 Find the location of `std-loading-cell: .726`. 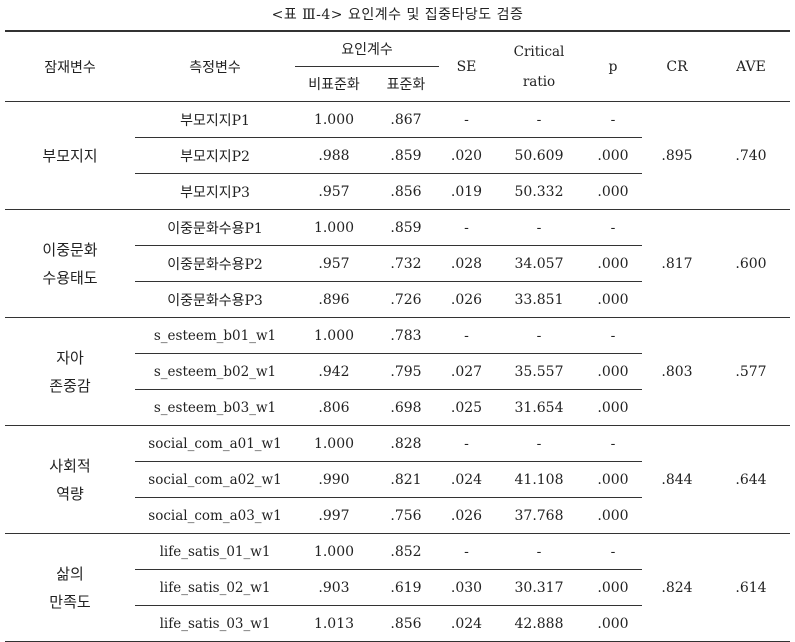

std-loading-cell: .726 is located at coordinates (406, 299).